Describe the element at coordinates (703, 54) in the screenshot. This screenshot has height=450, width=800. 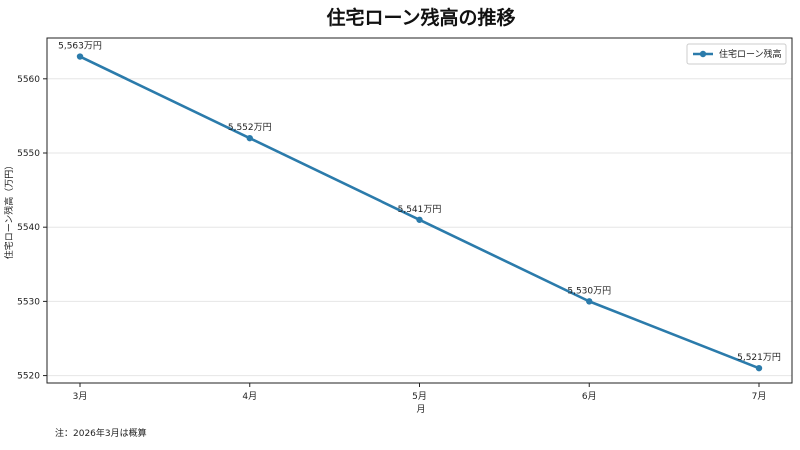
I see `legend-dot-marker` at that location.